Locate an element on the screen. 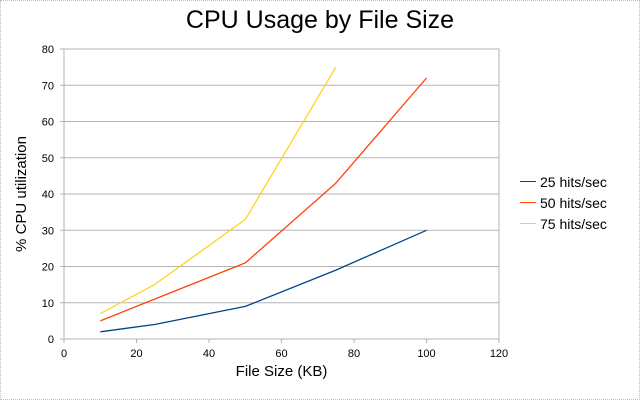  y-tick-label-70: 70 is located at coordinates (48, 86).